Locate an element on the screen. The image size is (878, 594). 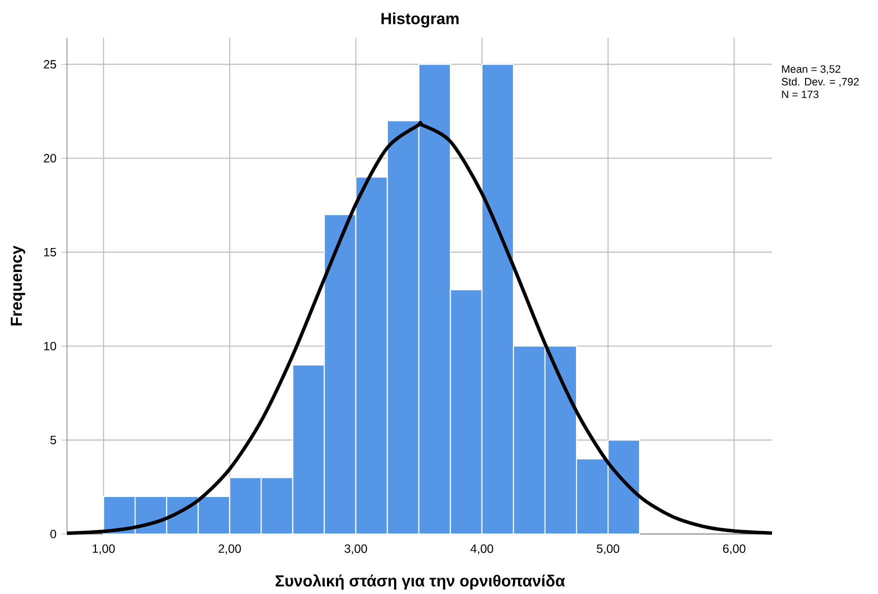
x-tick-label: 2,00 is located at coordinates (229, 549).